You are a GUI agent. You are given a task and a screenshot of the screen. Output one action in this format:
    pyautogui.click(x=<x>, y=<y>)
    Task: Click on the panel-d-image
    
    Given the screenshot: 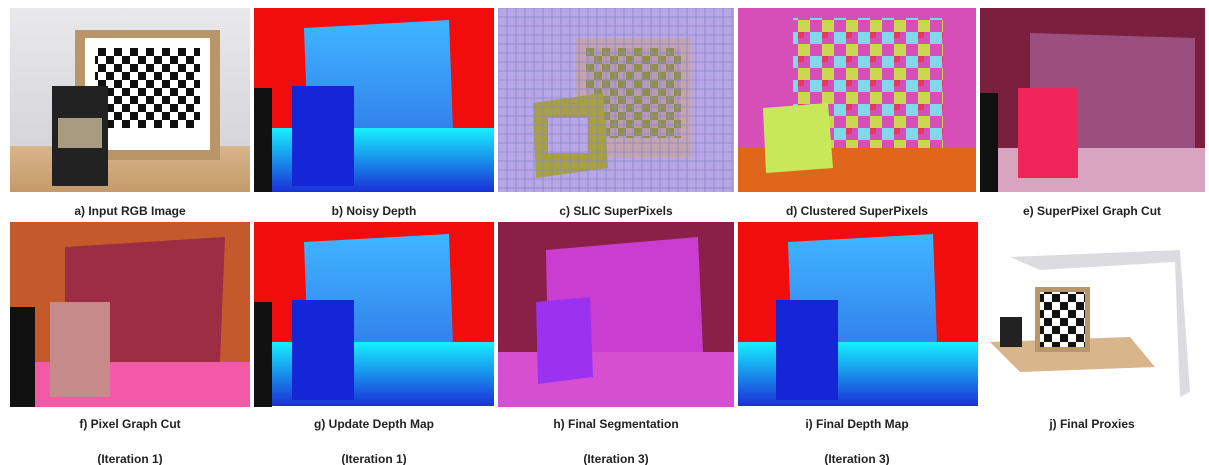 What is the action you would take?
    pyautogui.click(x=857, y=100)
    